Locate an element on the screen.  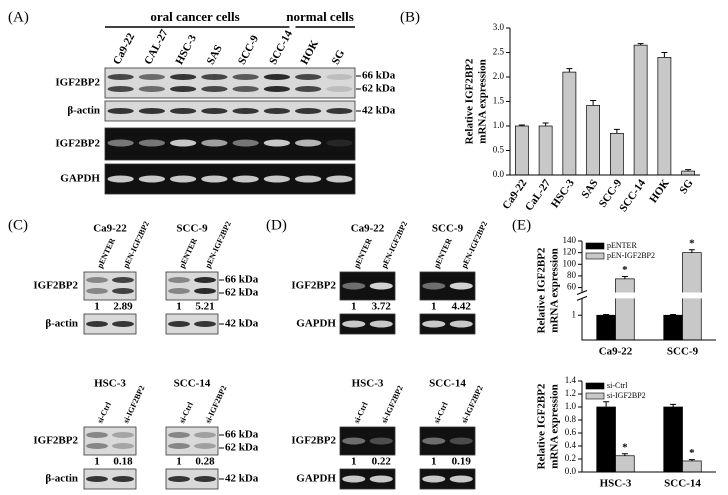
ratio: 3.72 is located at coordinates (382, 307).